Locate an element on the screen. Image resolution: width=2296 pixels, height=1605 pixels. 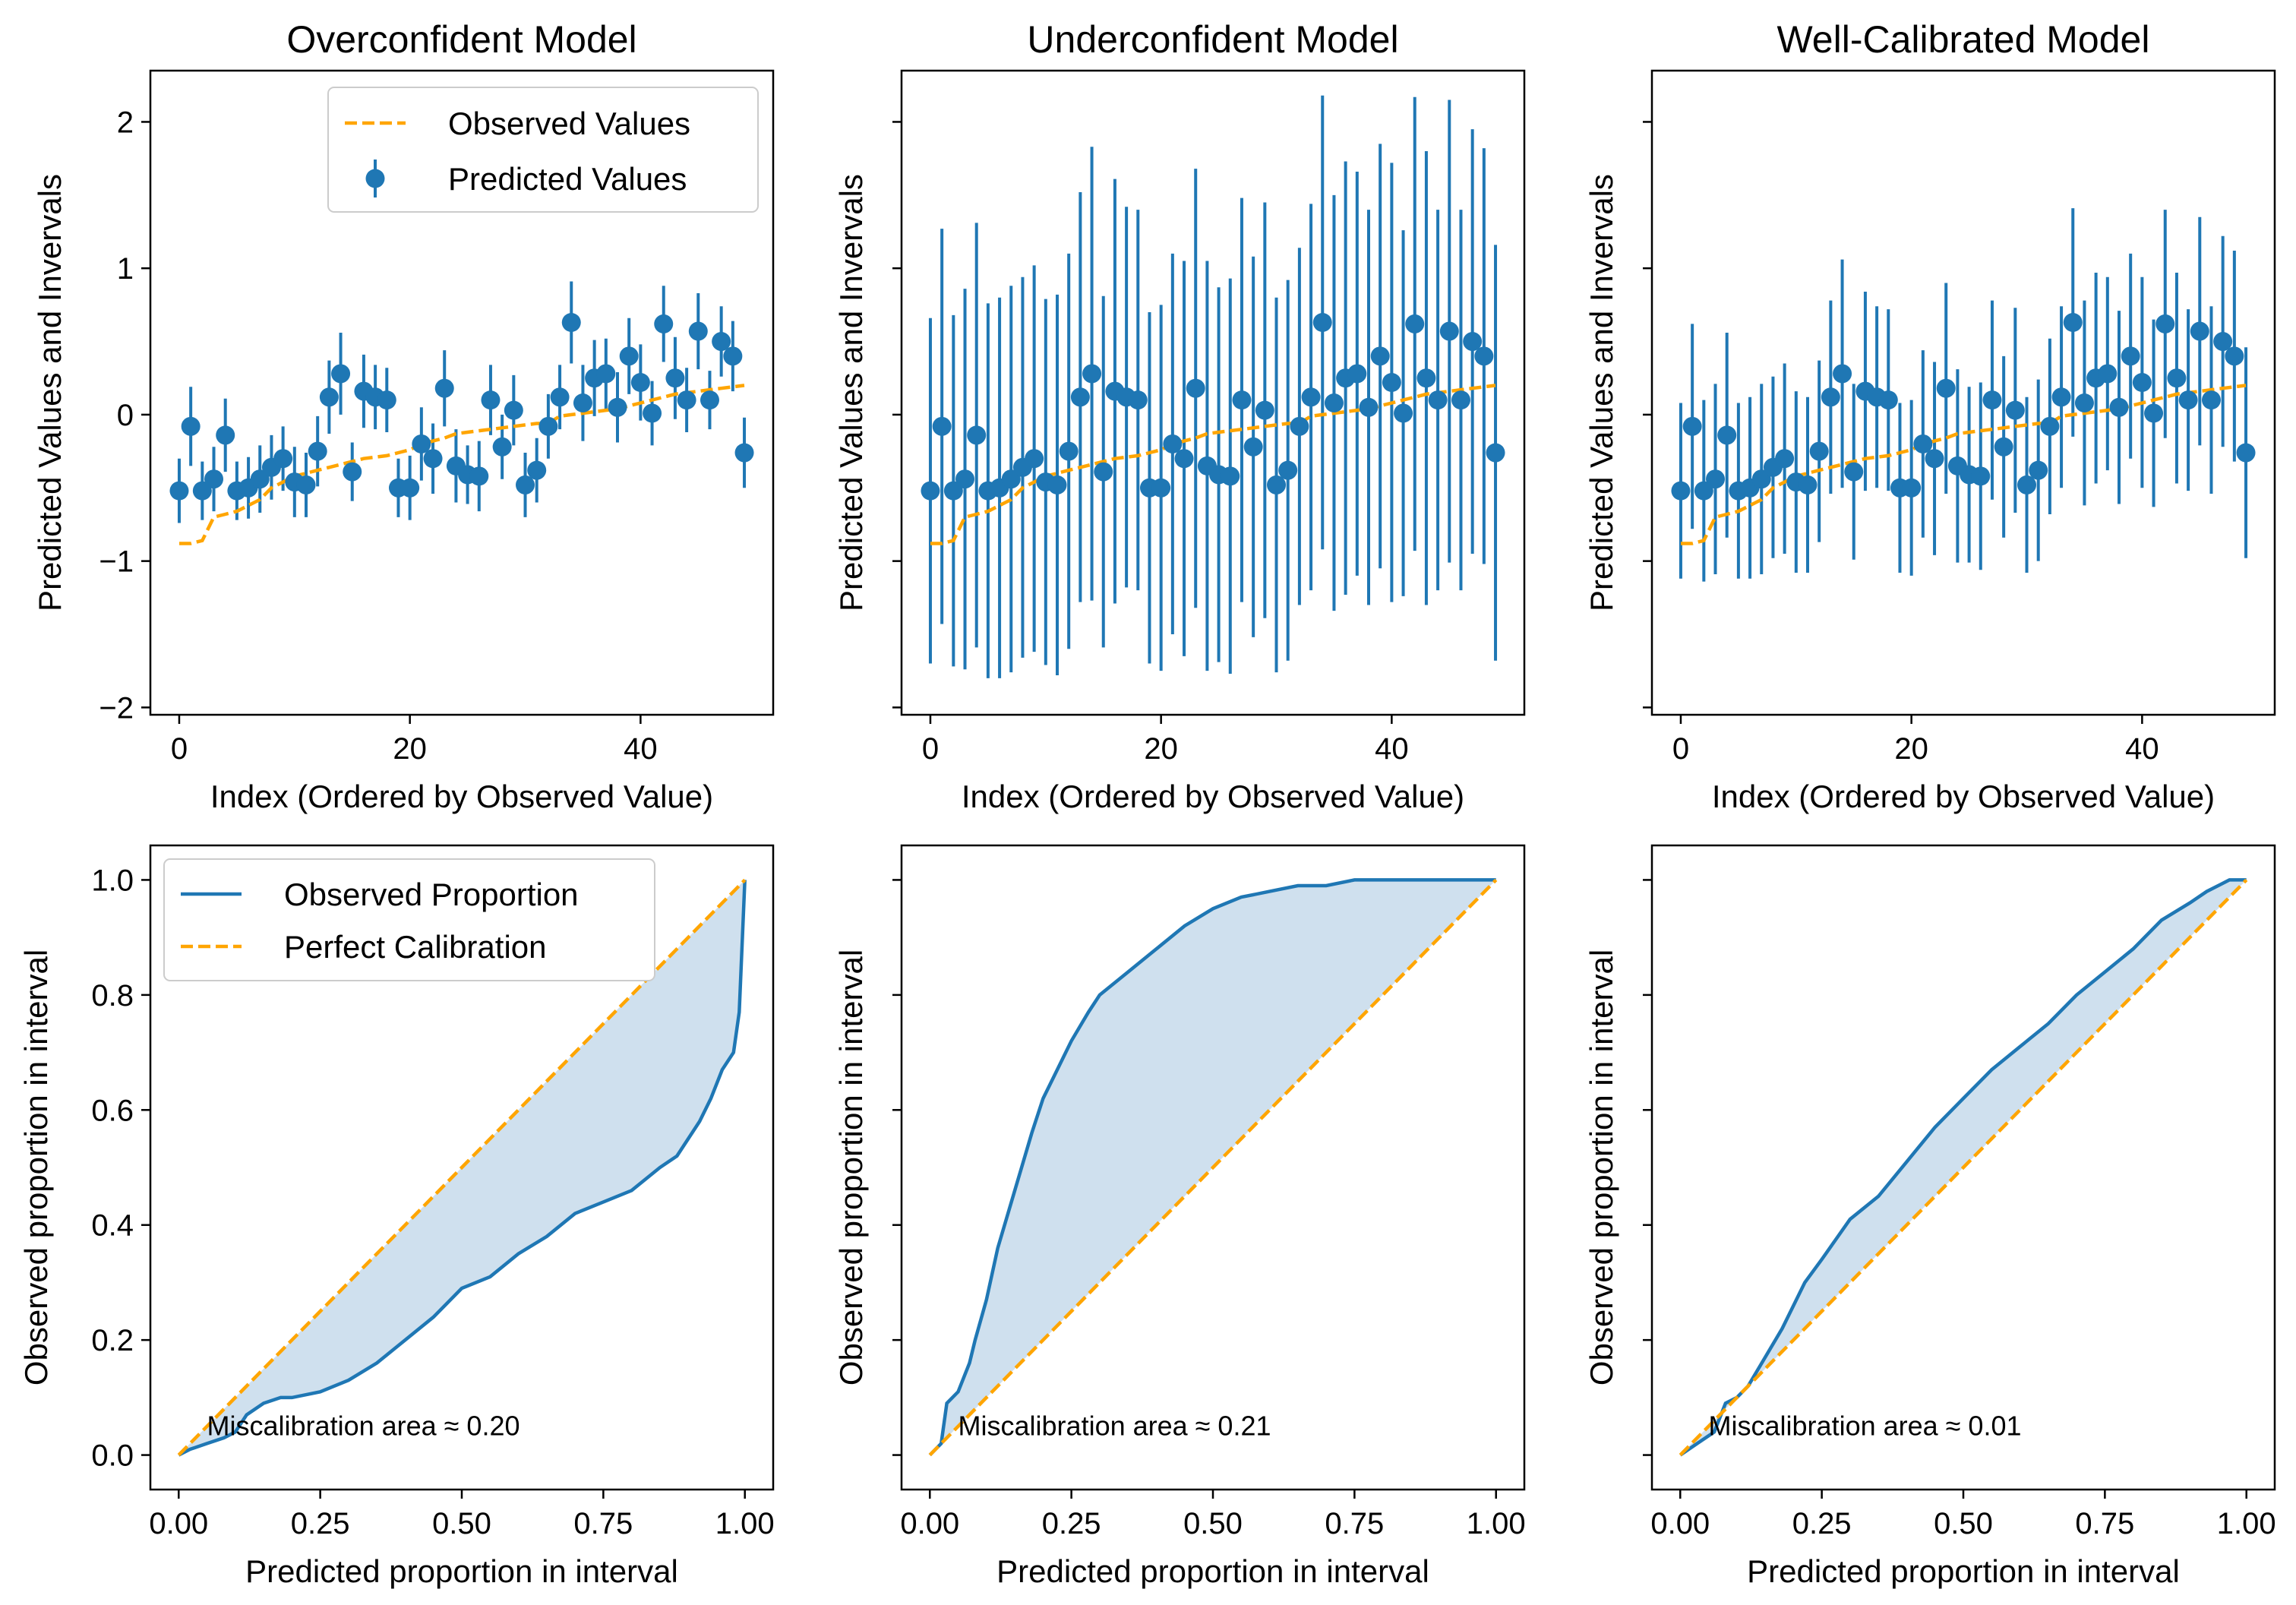
legend-label: Perfect Calibration is located at coordinates (415, 947).